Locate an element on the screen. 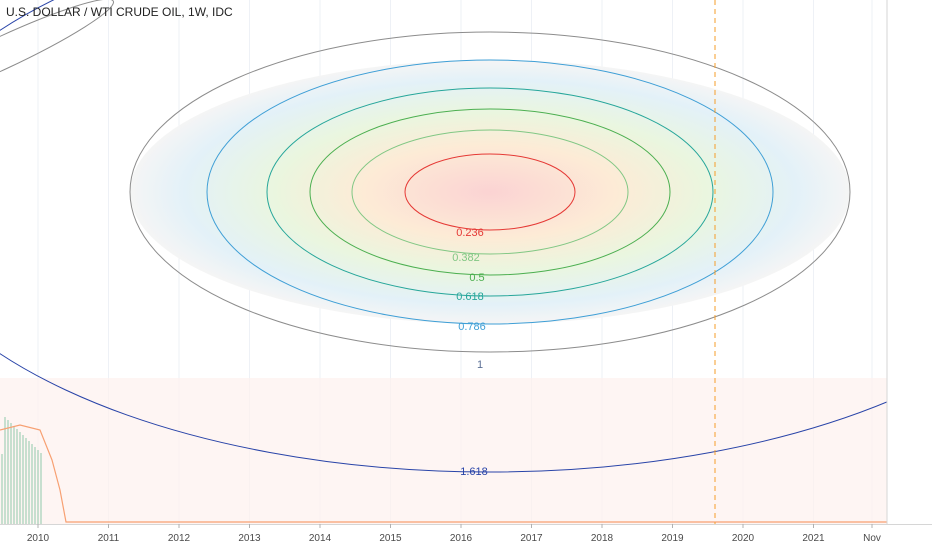  time-tick-label: 2018 is located at coordinates (602, 538).